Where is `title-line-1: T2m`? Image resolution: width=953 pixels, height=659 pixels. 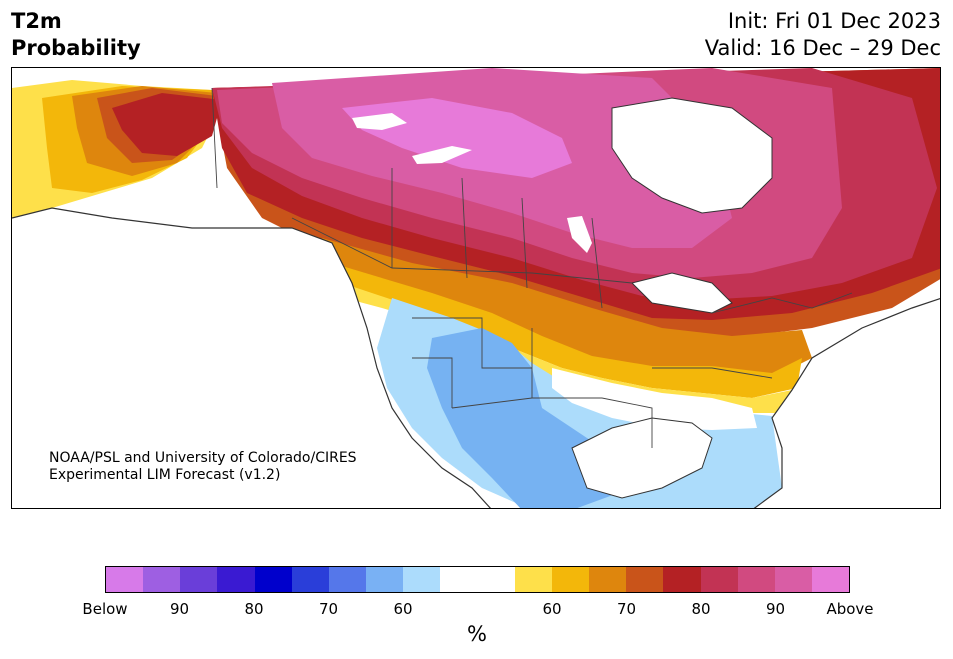 title-line-1: T2m is located at coordinates (36, 21).